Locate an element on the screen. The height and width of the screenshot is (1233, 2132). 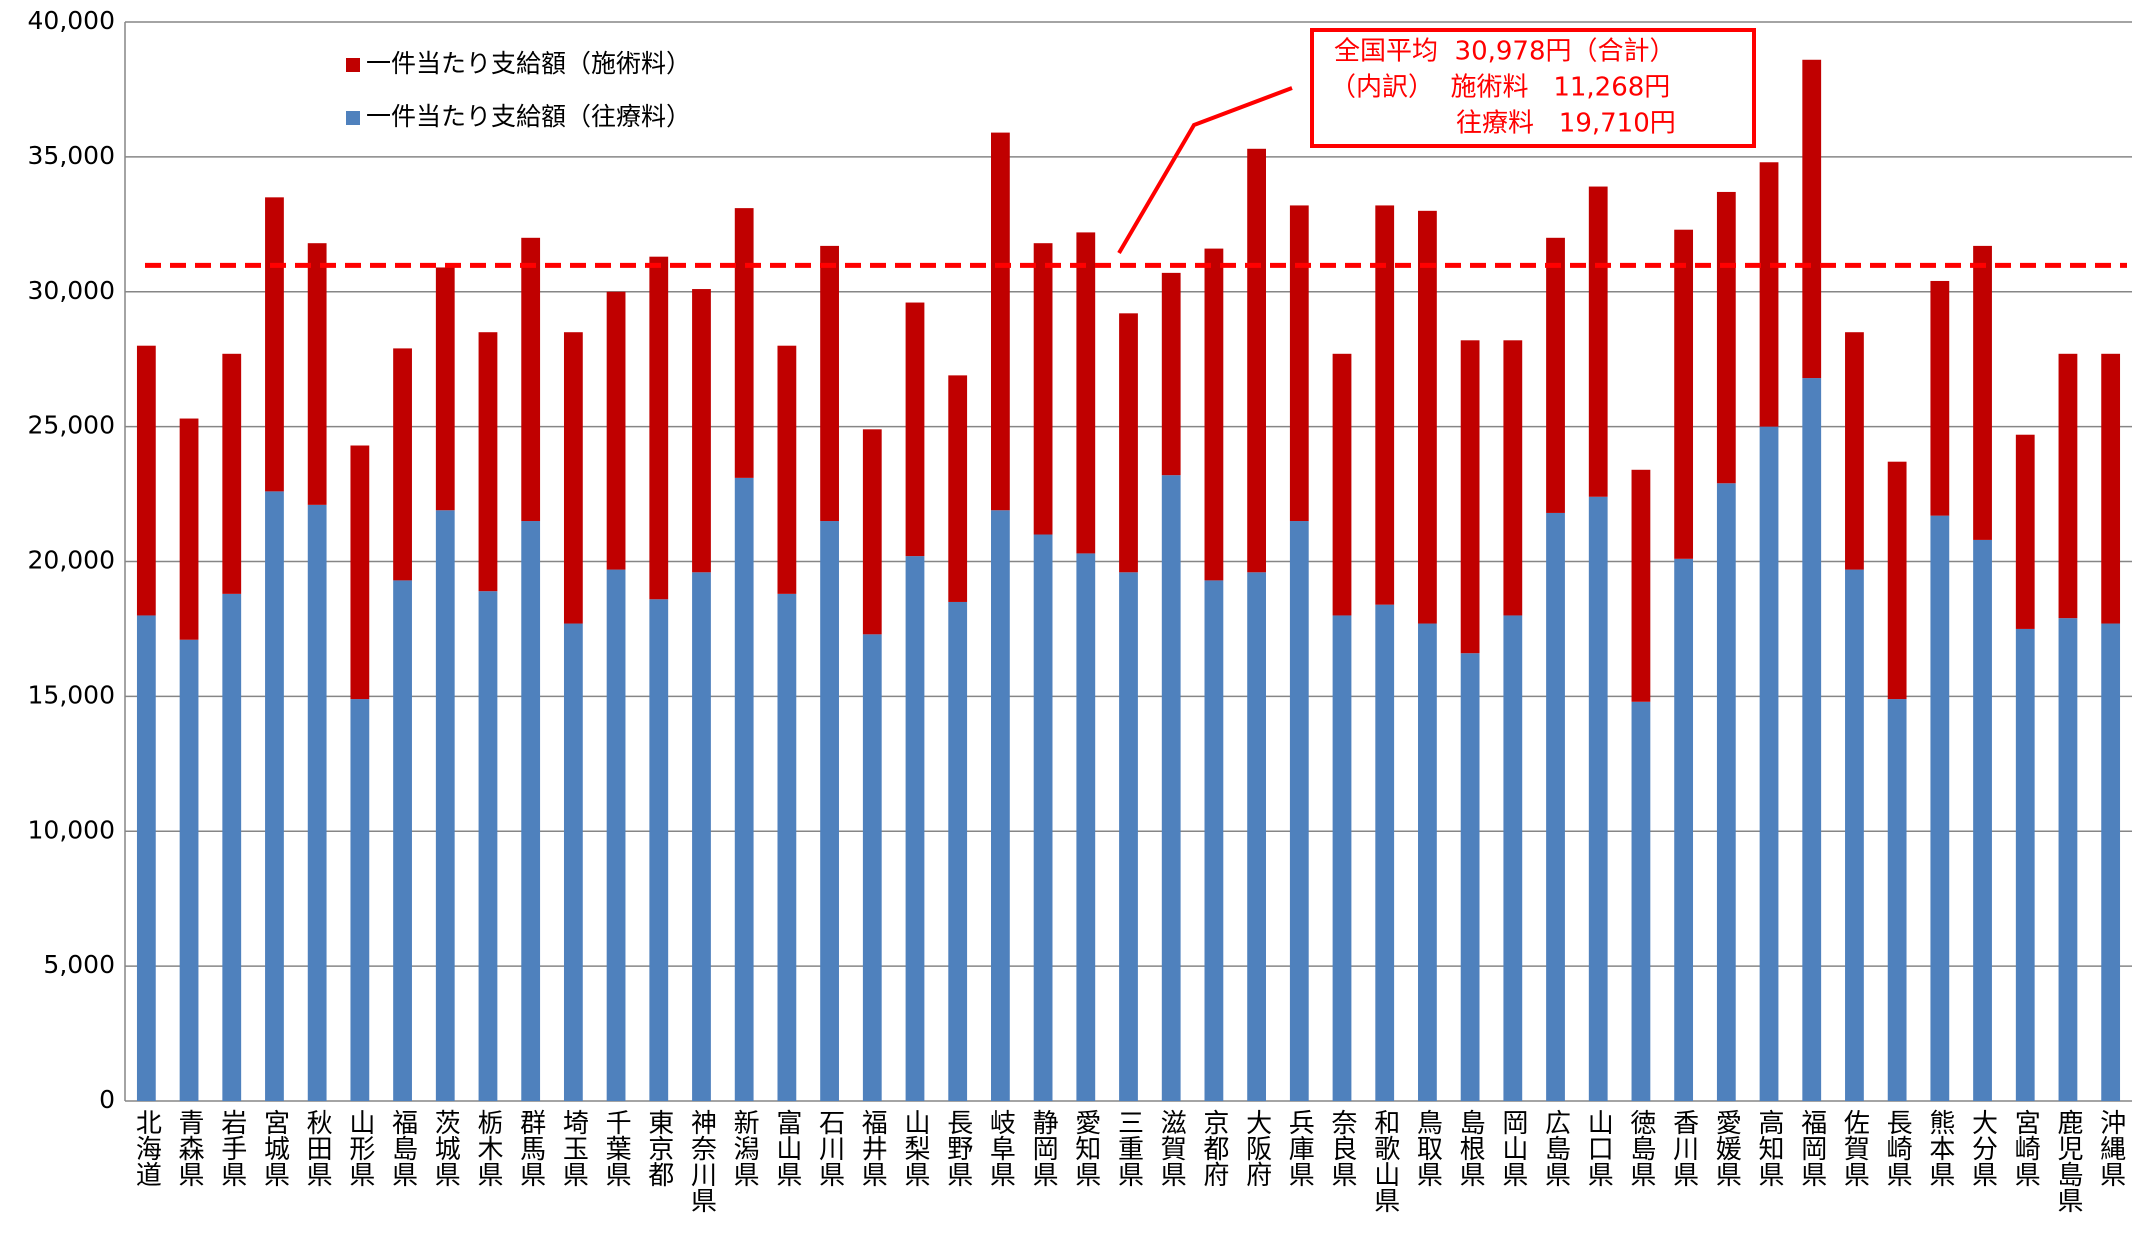
y-tick-label: 15,000 is located at coordinates (71, 694).